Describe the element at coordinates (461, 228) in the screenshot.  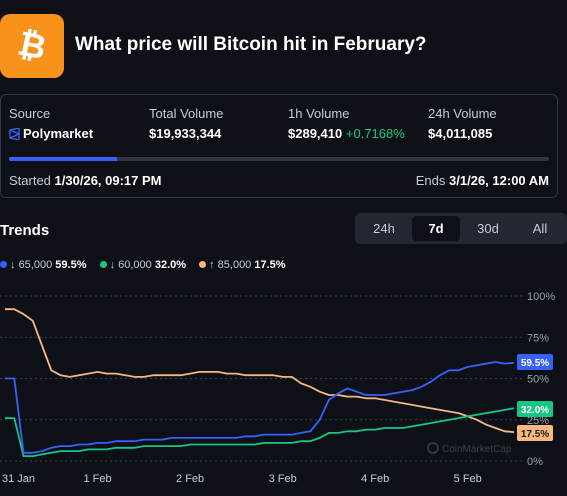
I see `timeframe-tabs: 24h 7d 30d All` at that location.